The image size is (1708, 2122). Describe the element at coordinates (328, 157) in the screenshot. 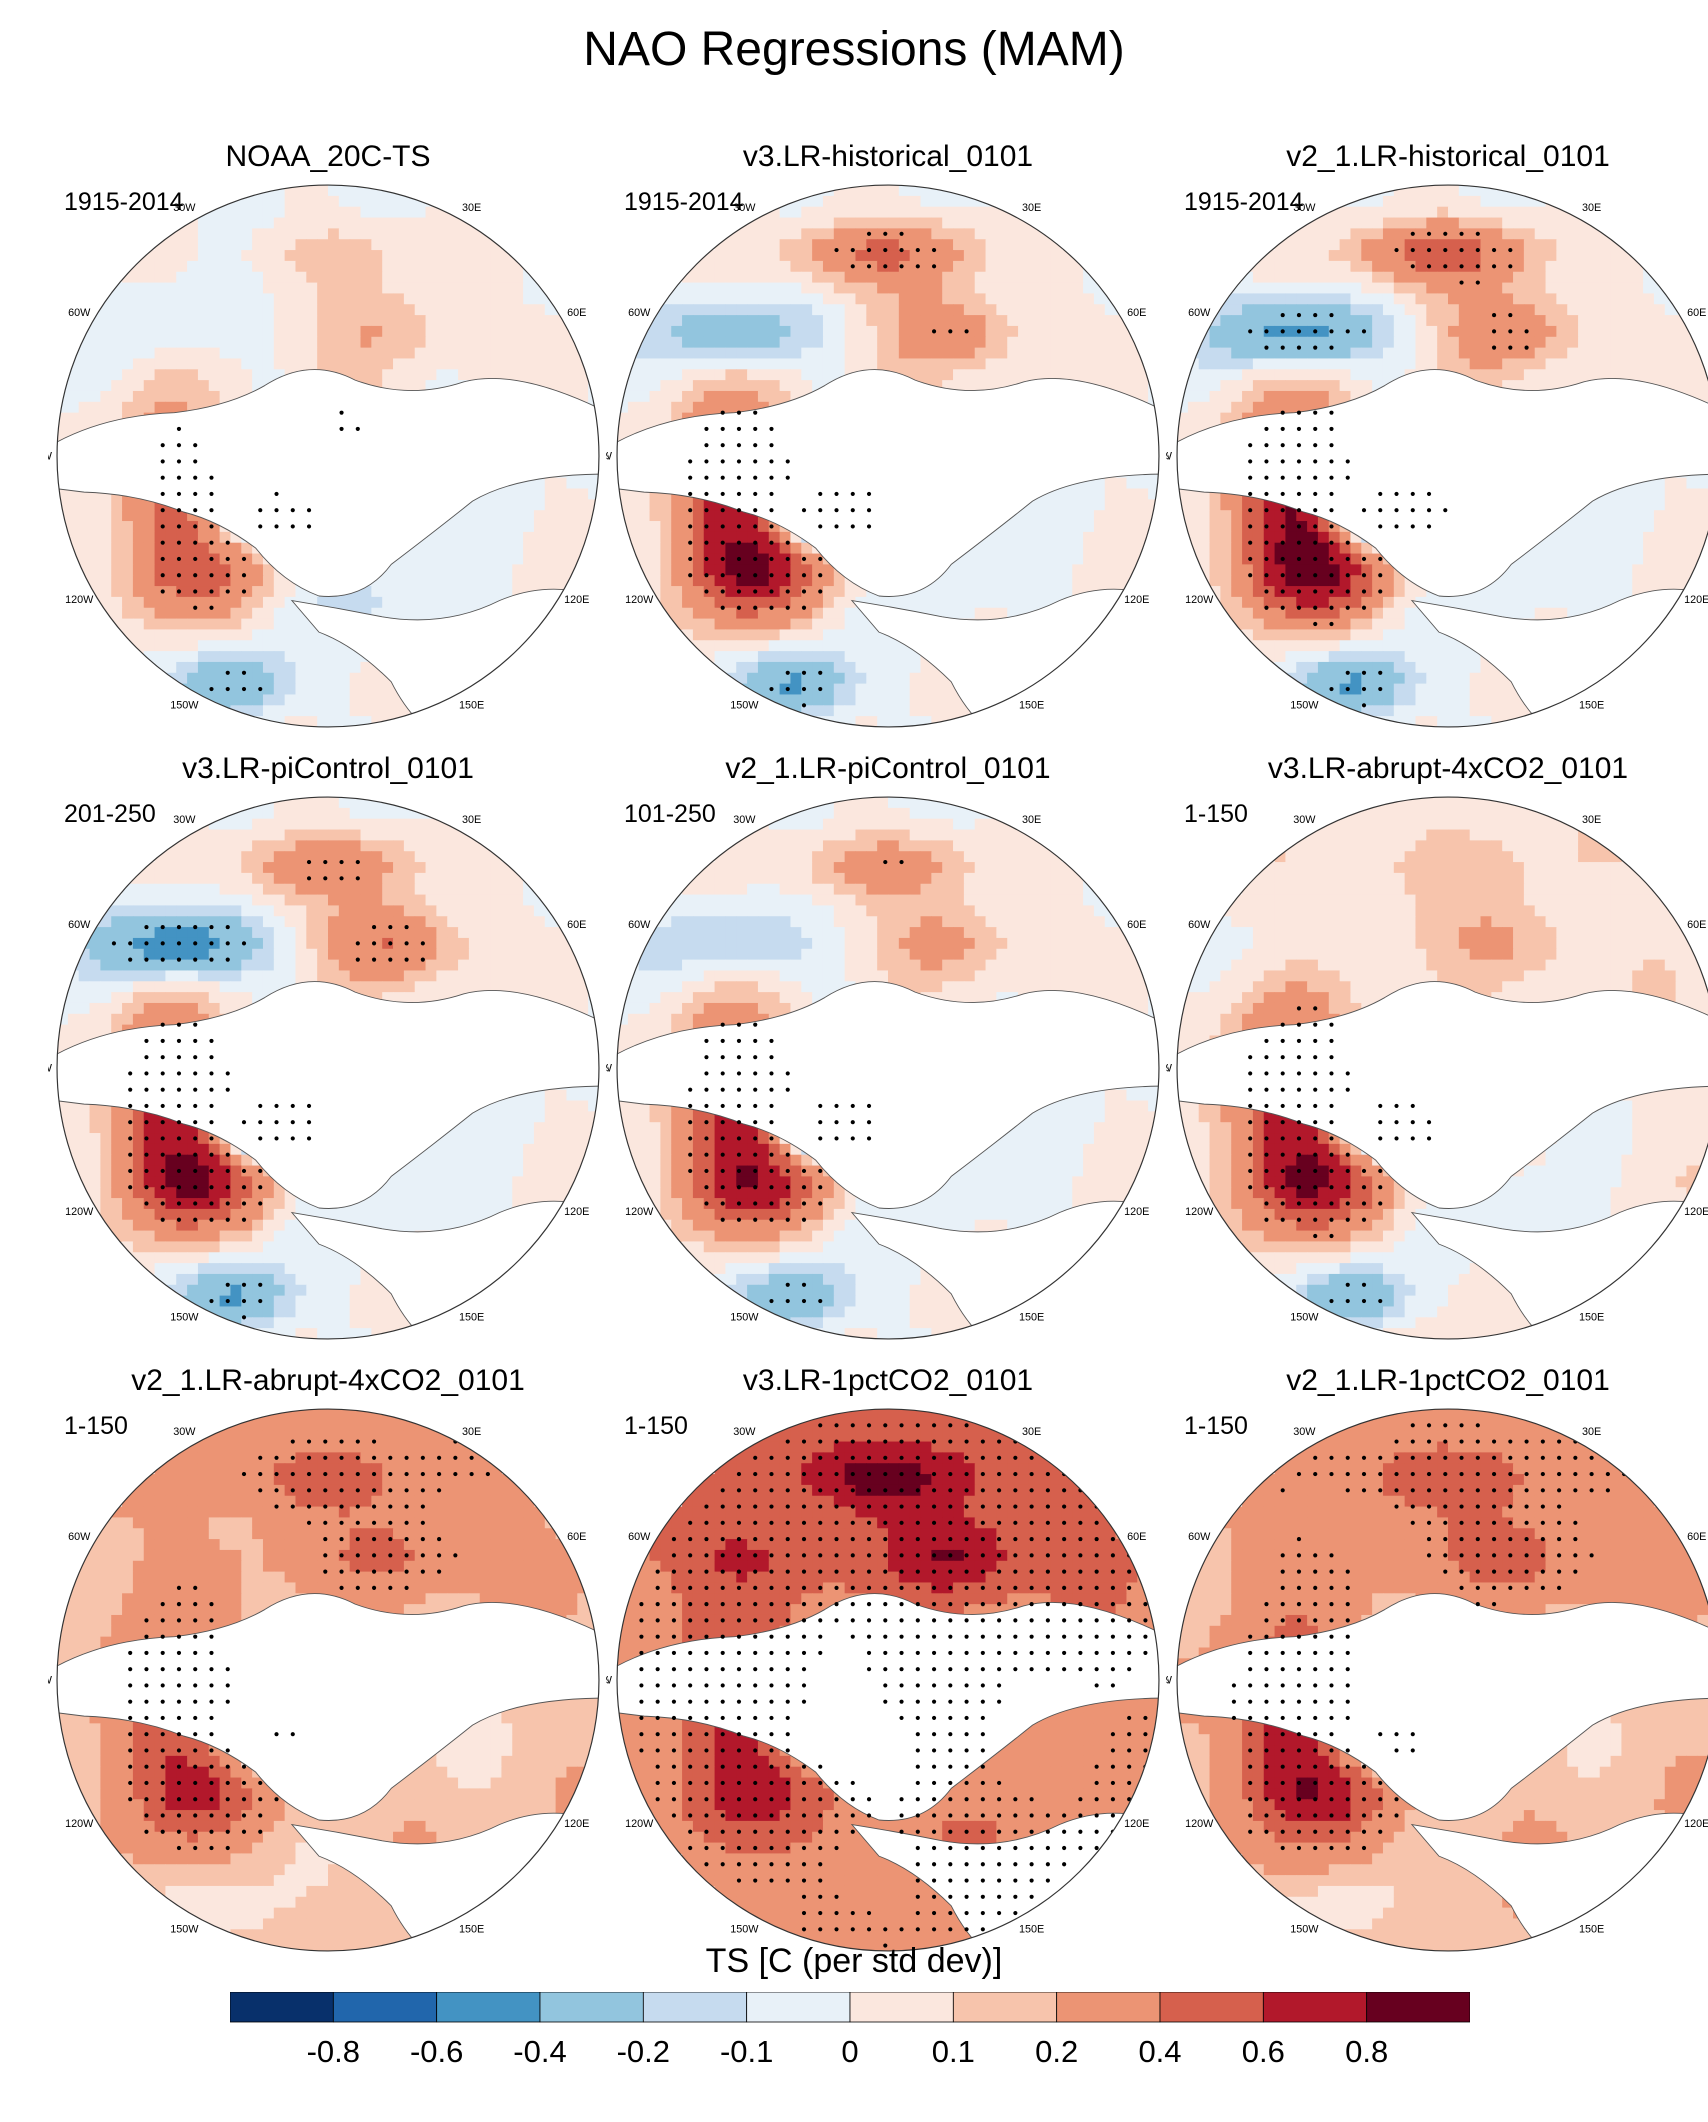

I see `panel-title: NOAA_20C-TS` at that location.